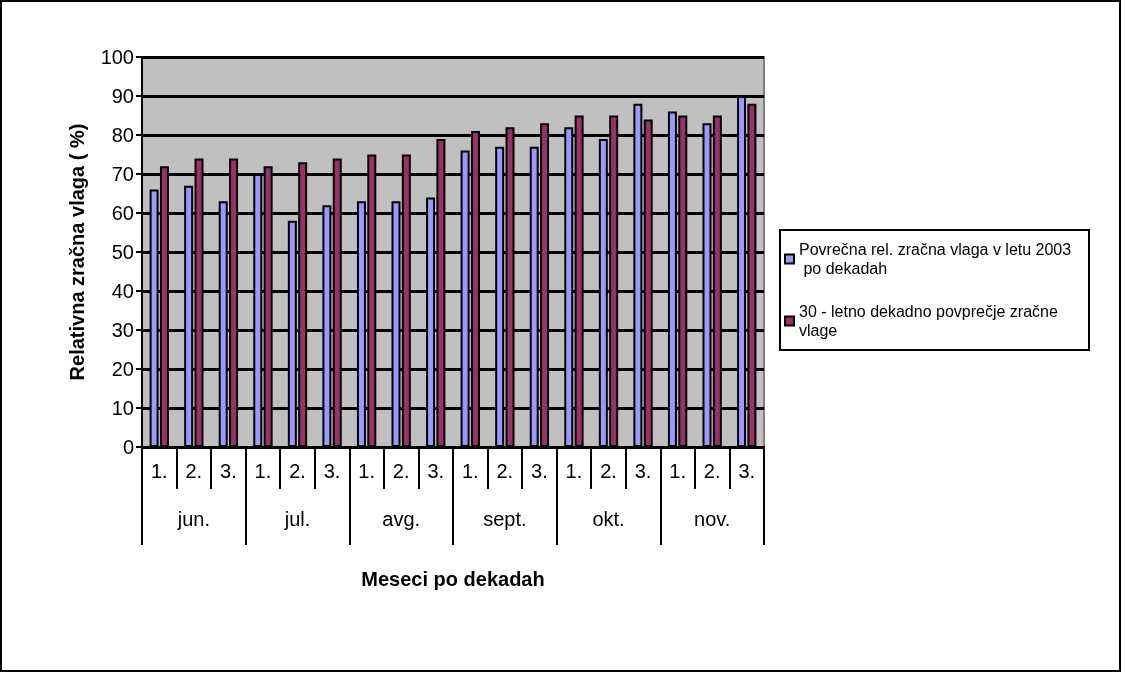  What do you see at coordinates (453, 579) in the screenshot?
I see `x-axis-title: Meseci po dekadah` at bounding box center [453, 579].